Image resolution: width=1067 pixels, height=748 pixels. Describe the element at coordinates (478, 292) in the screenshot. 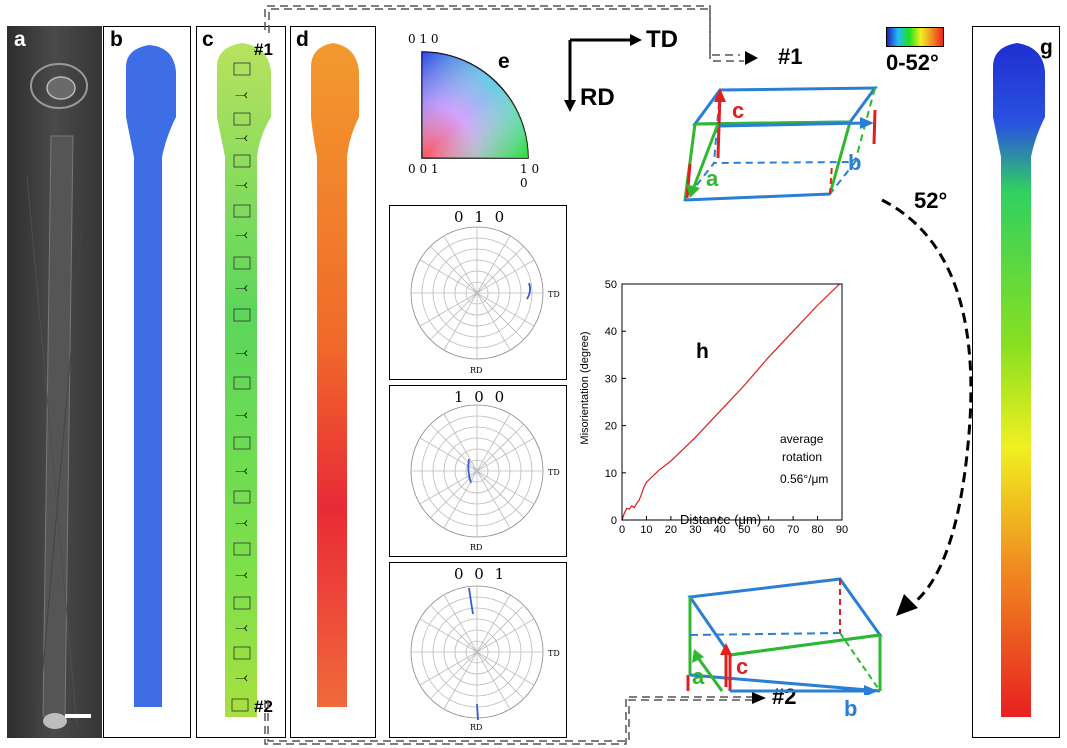

I see `pole-figure-010: 0 1 0 TD RD` at that location.